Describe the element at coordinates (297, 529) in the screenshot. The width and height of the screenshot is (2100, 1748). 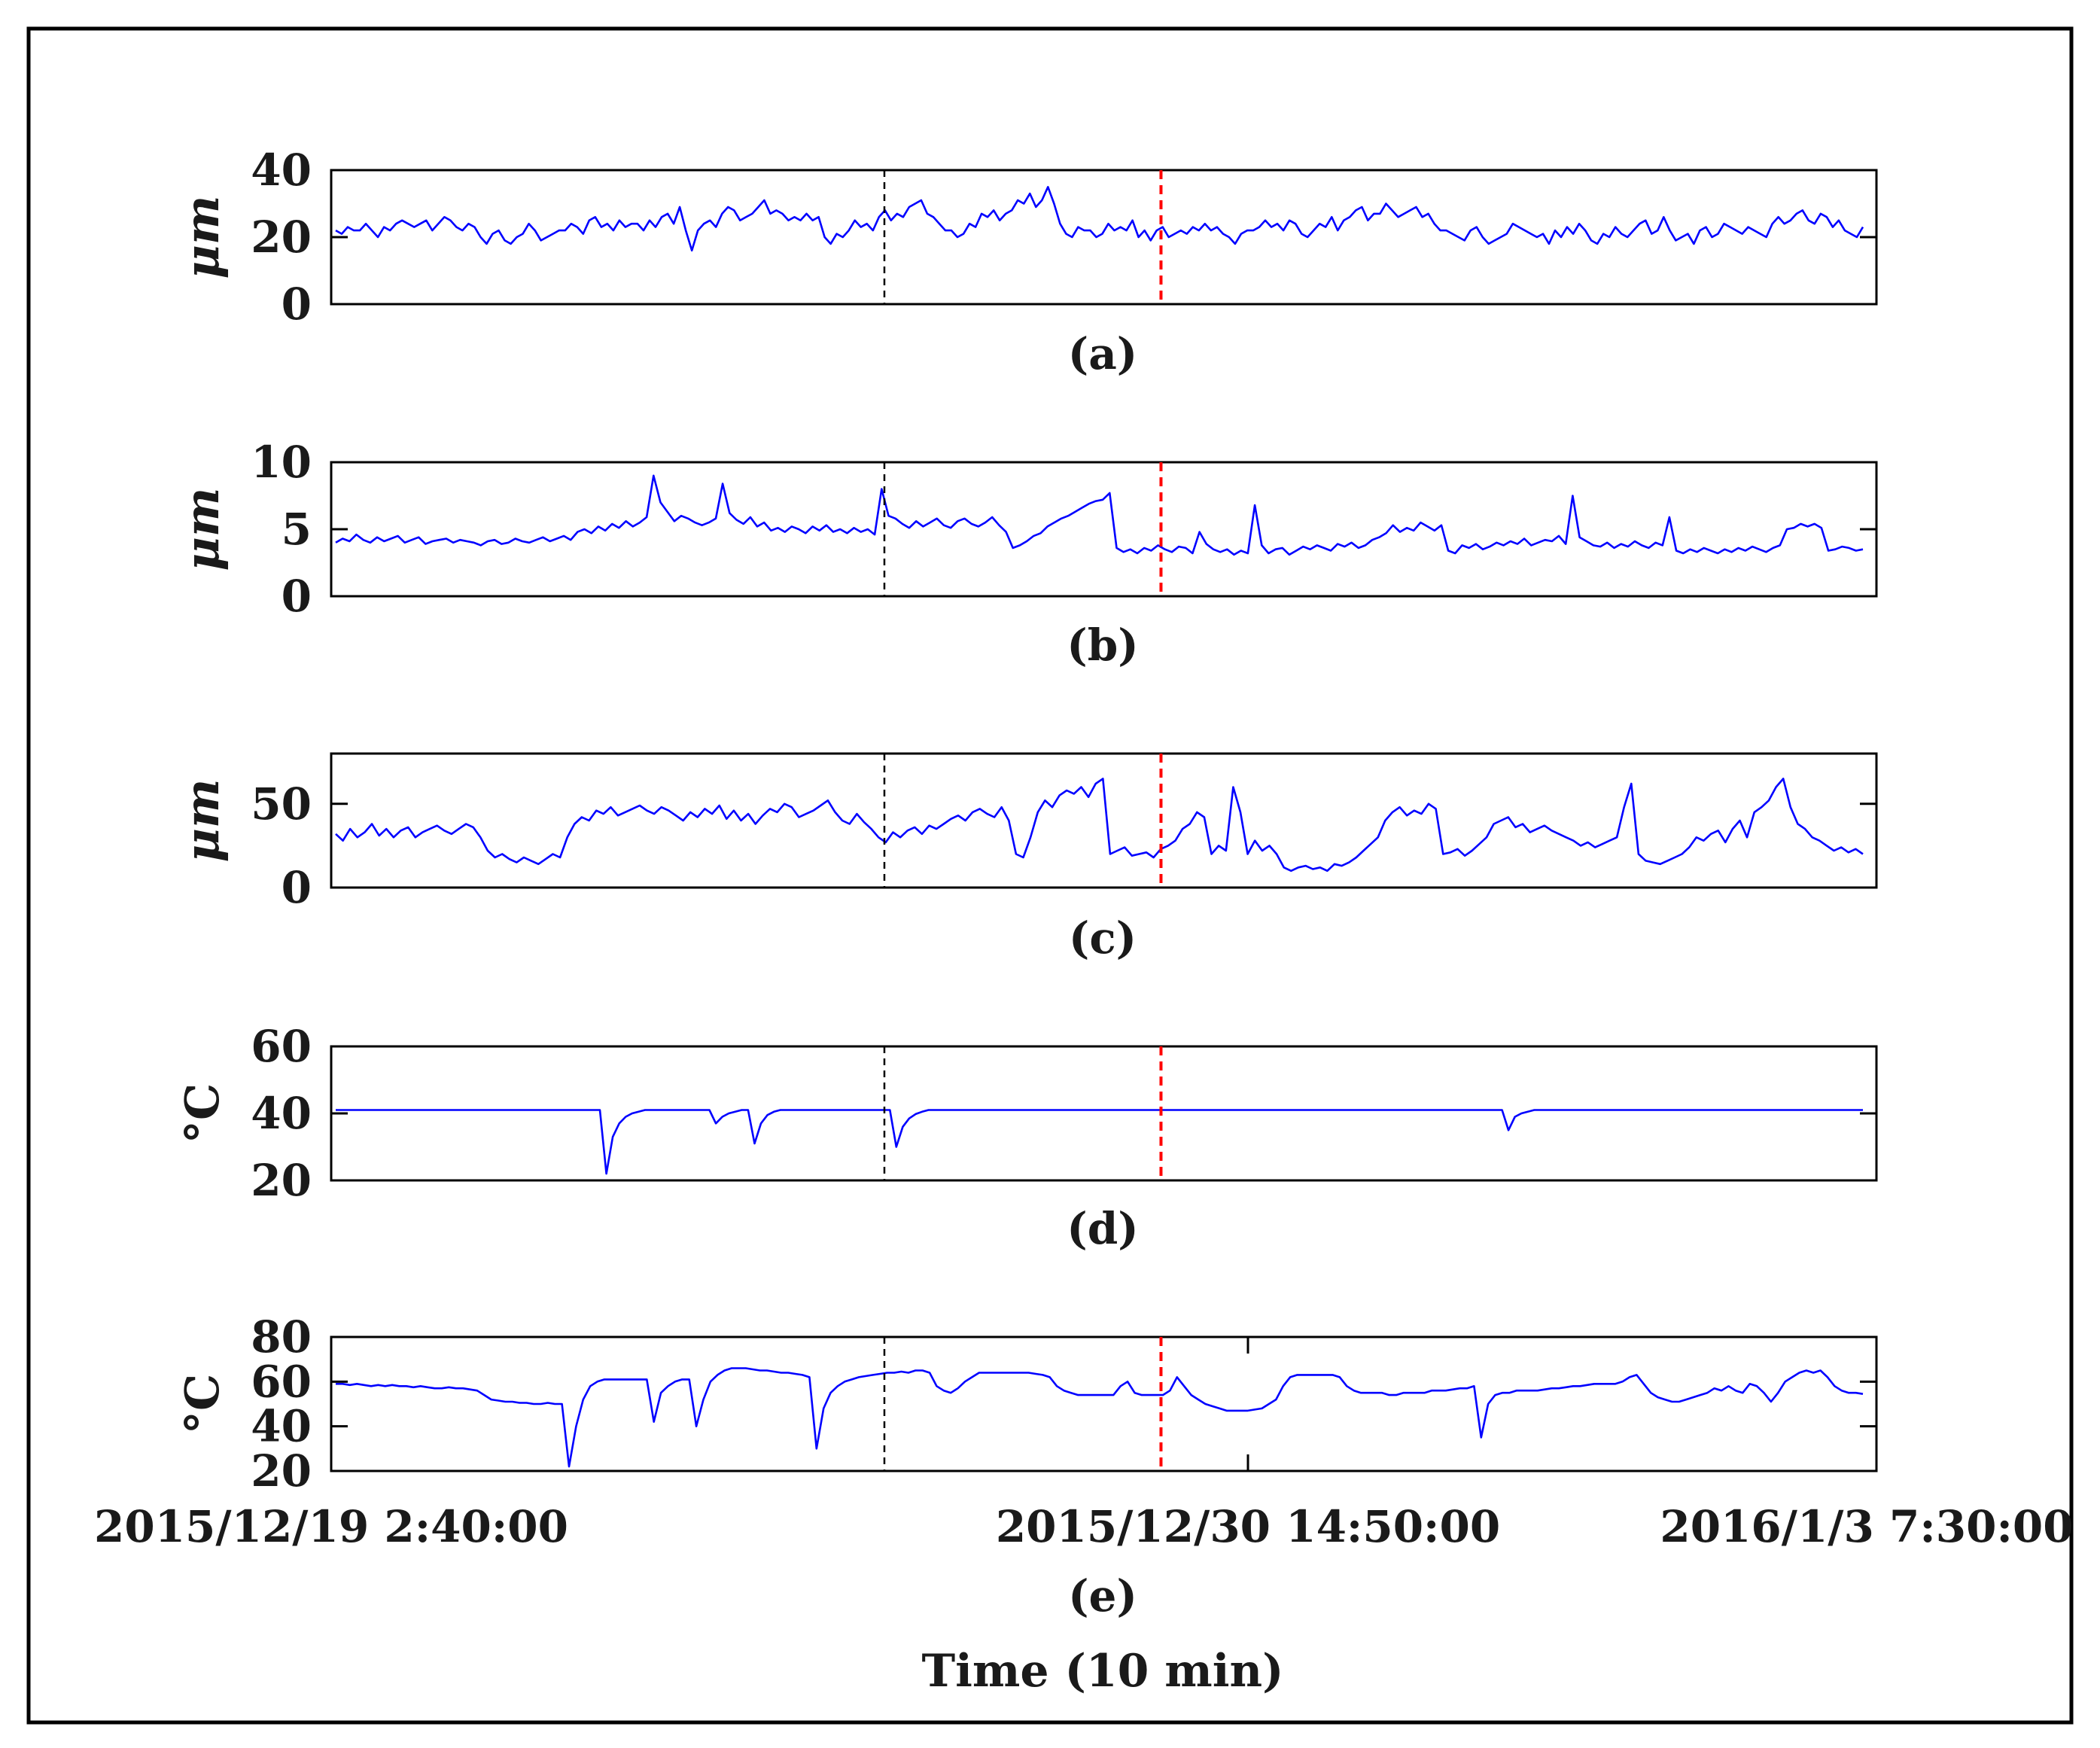
I see `y-tick-label: 5` at that location.